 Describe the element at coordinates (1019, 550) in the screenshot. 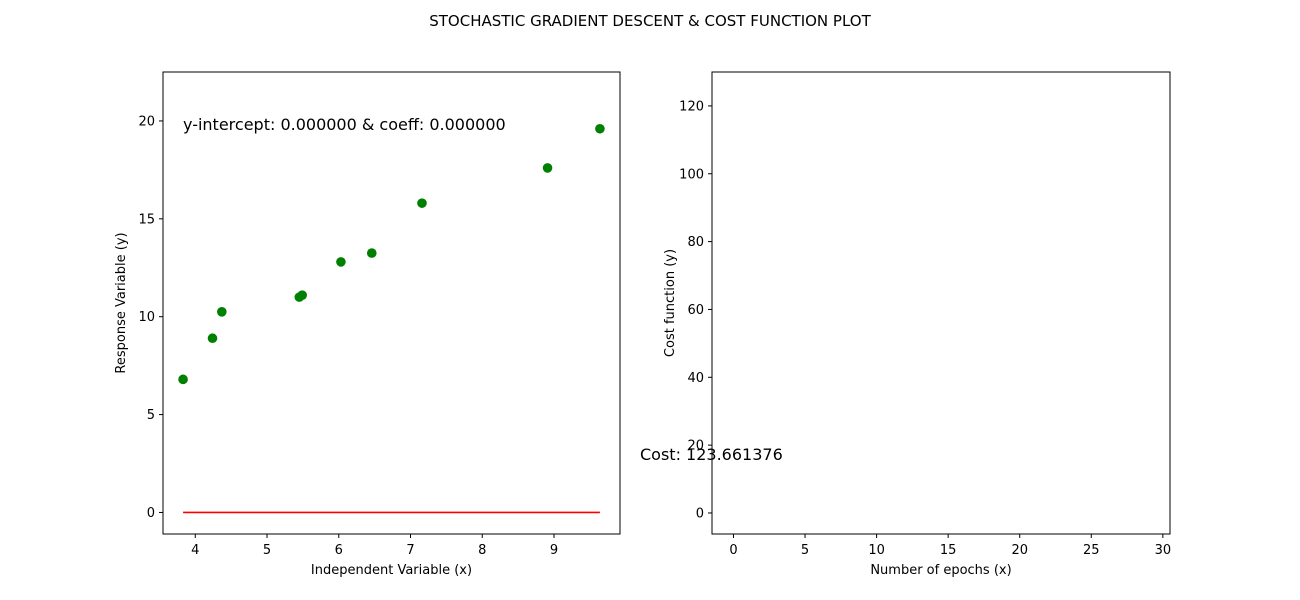

I see `cost-x-tick-label: 20` at that location.